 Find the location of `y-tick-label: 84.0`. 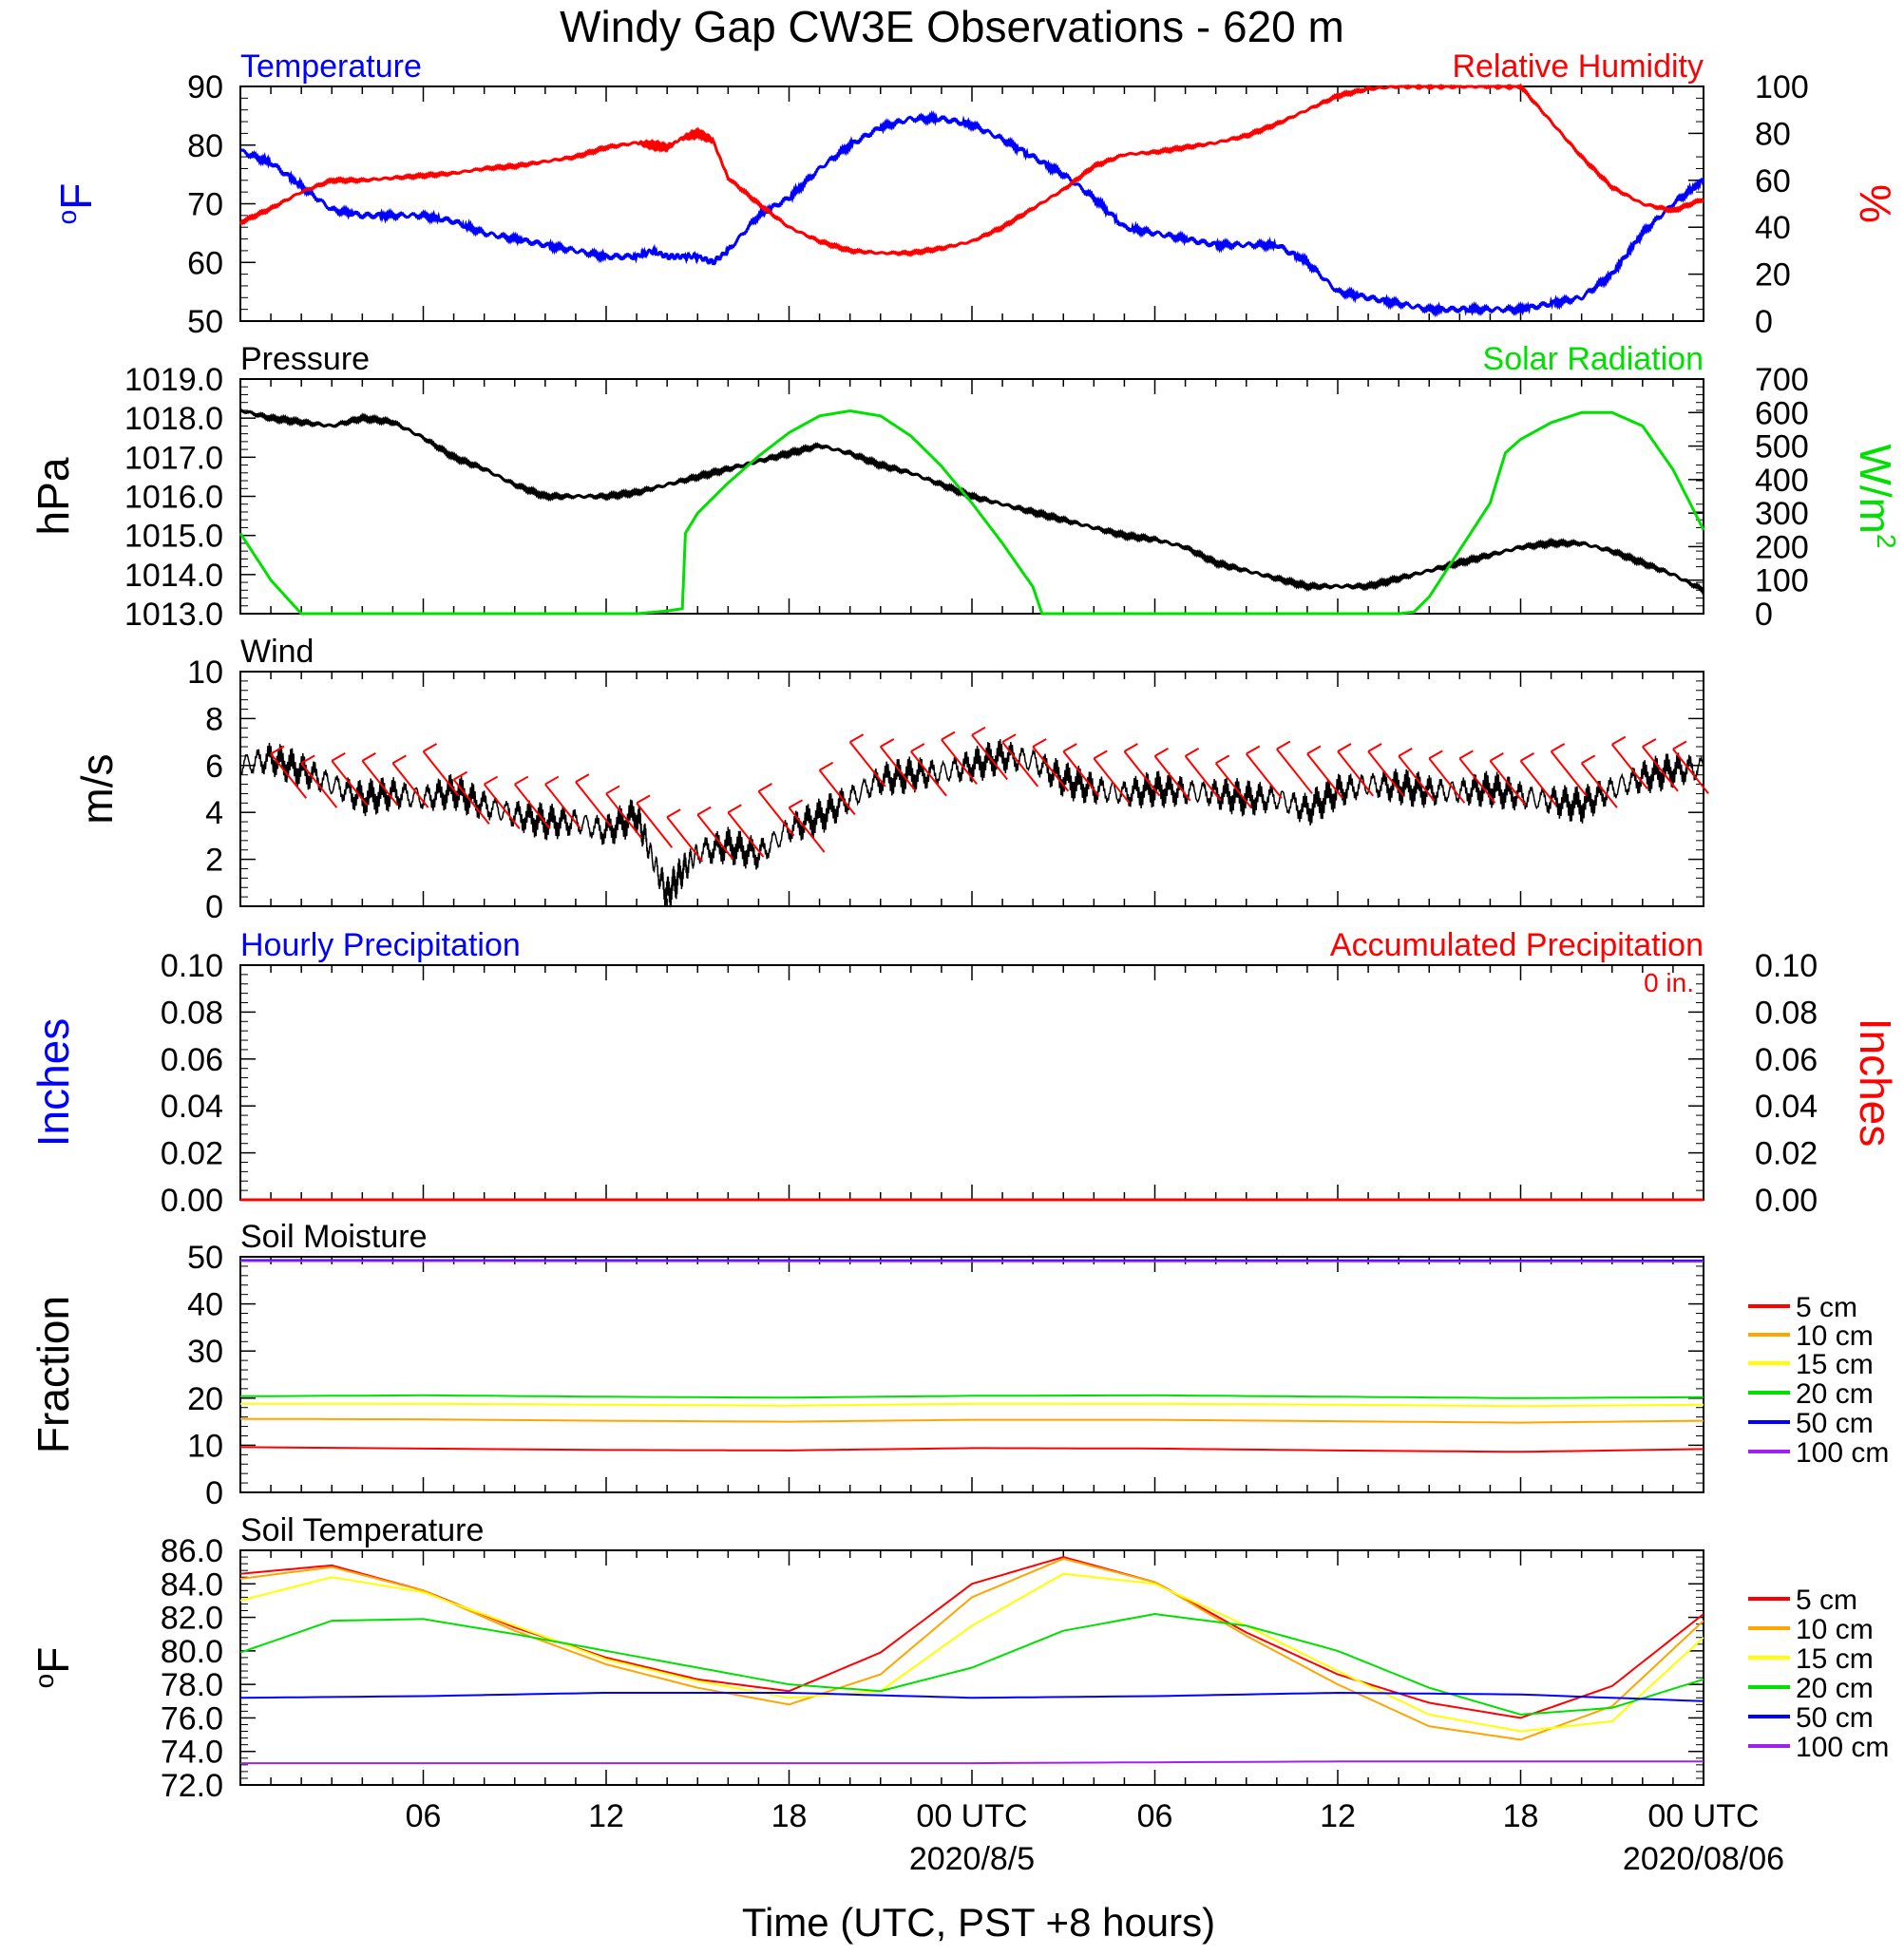

y-tick-label: 84.0 is located at coordinates (192, 1584).